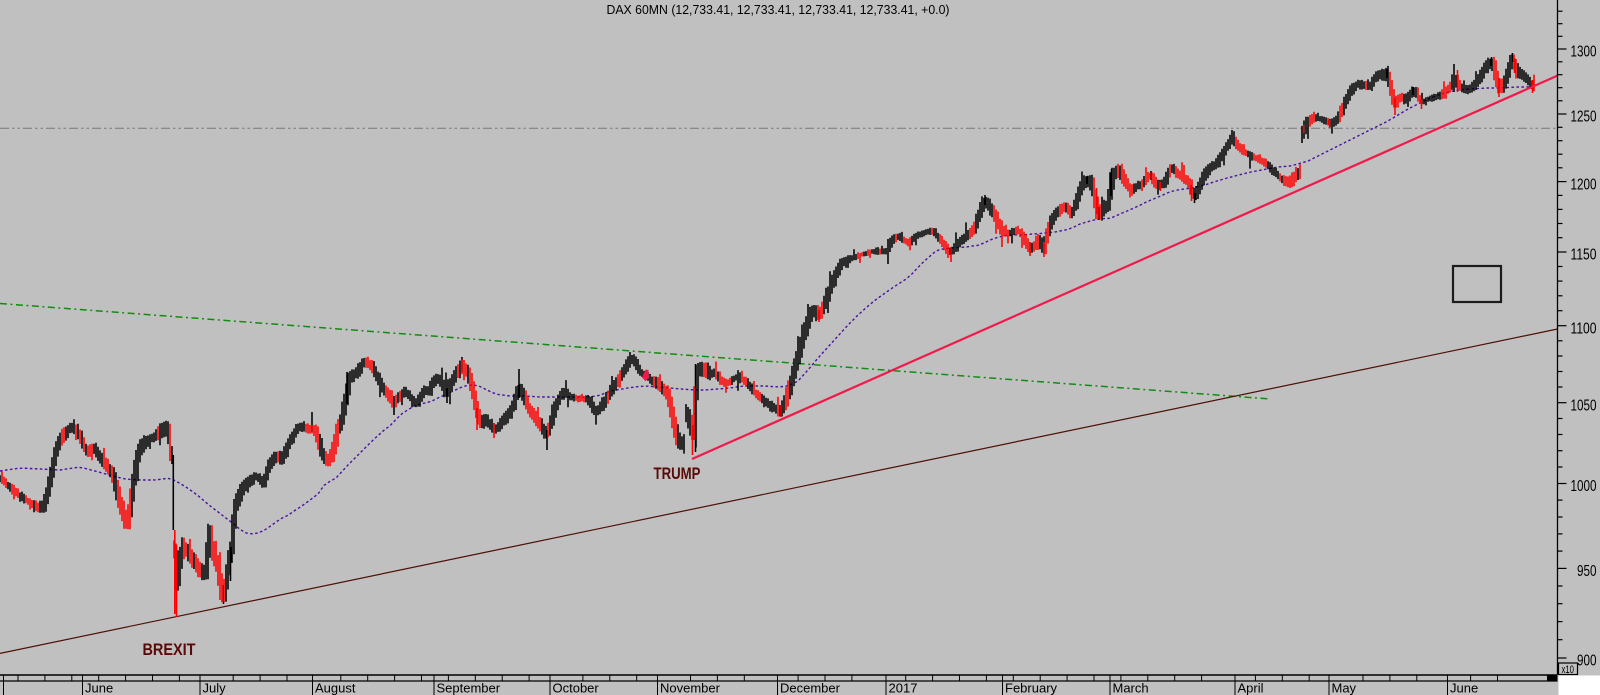 This screenshot has height=695, width=1600. What do you see at coordinates (1584, 117) in the screenshot?
I see `svg-text: 1250` at bounding box center [1584, 117].